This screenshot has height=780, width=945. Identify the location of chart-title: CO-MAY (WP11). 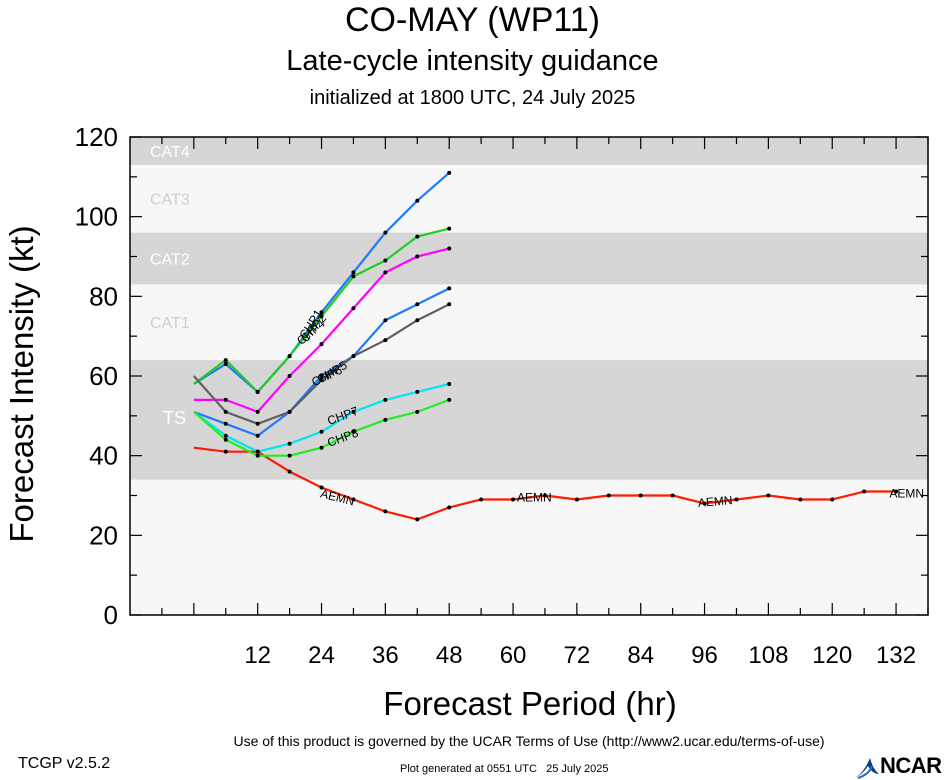
(472, 20).